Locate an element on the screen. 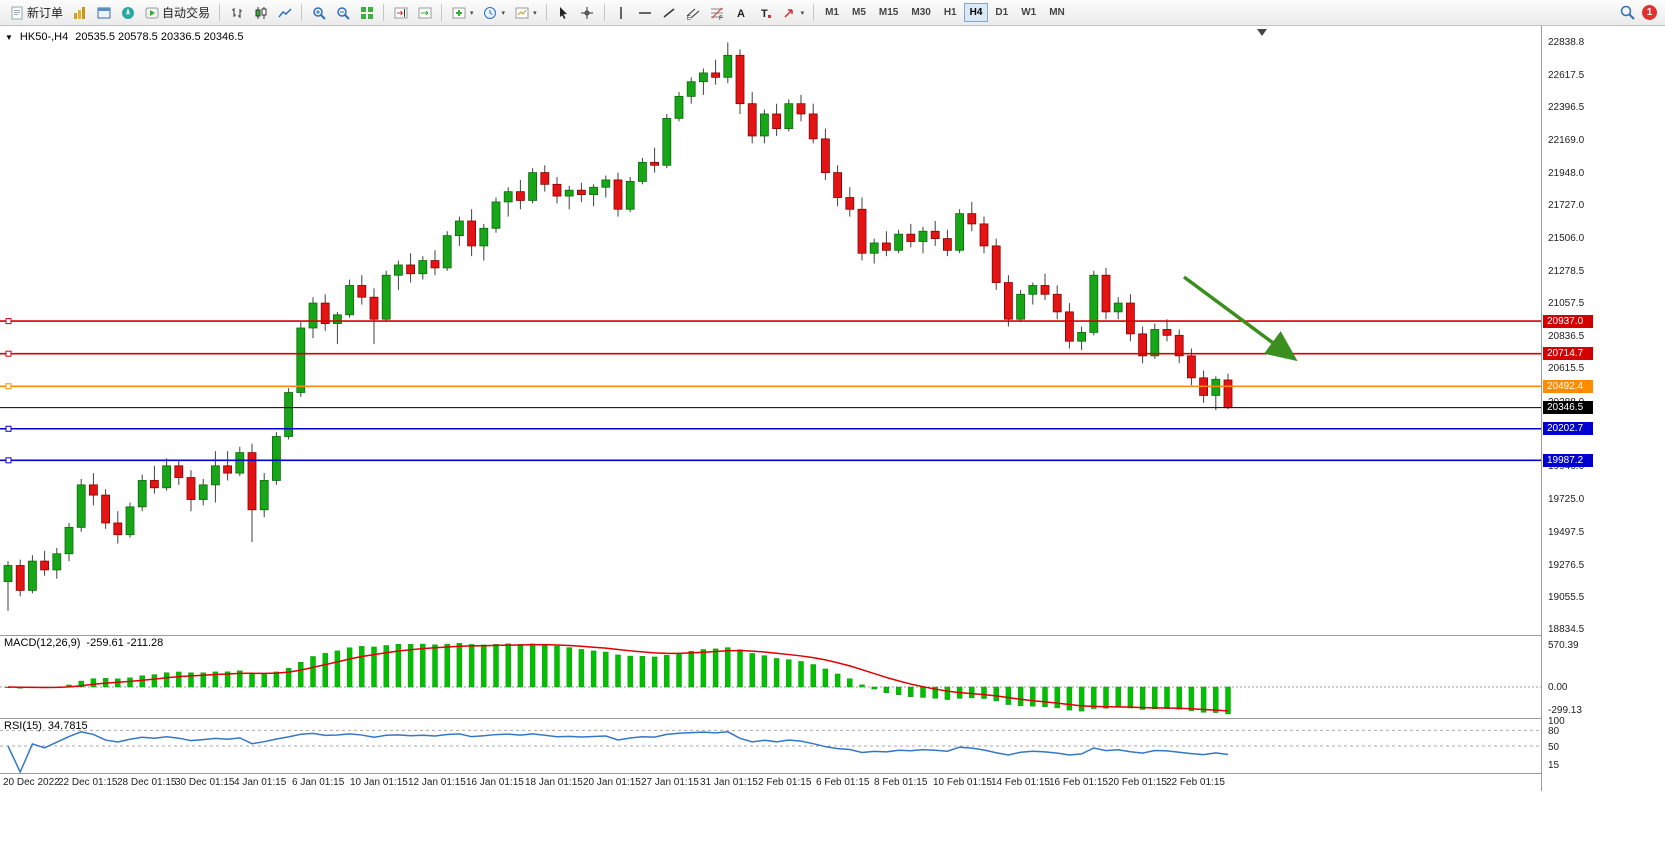 The width and height of the screenshot is (1665, 842). notification-badge: 1 is located at coordinates (1649, 12).